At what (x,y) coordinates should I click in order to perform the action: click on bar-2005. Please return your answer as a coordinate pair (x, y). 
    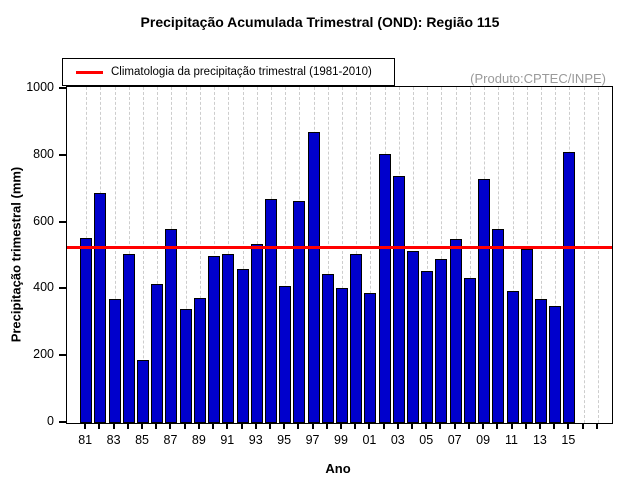
    Looking at the image, I should click on (427, 347).